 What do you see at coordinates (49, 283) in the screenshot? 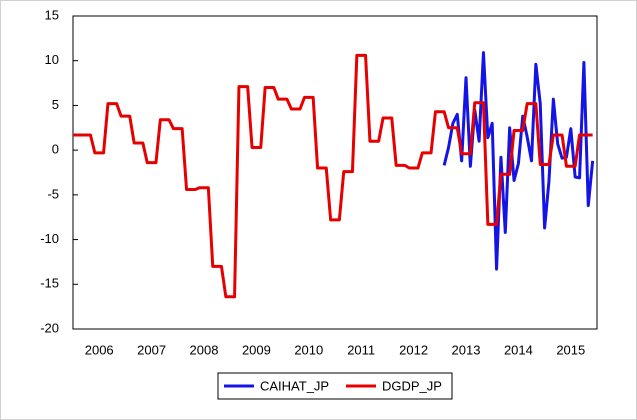
I see `y-tick-label: -15` at bounding box center [49, 283].